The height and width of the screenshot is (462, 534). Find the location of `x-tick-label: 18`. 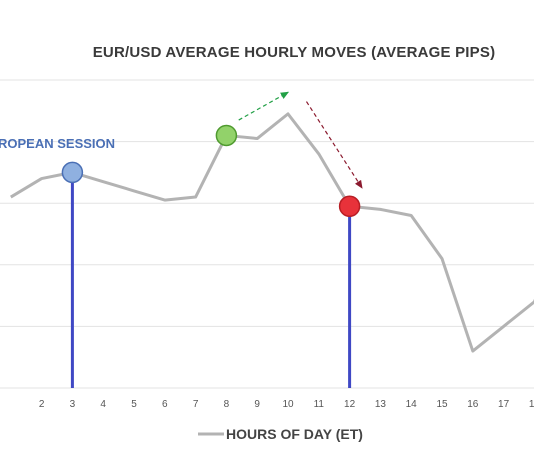

x-tick-label: 18 is located at coordinates (531, 404).